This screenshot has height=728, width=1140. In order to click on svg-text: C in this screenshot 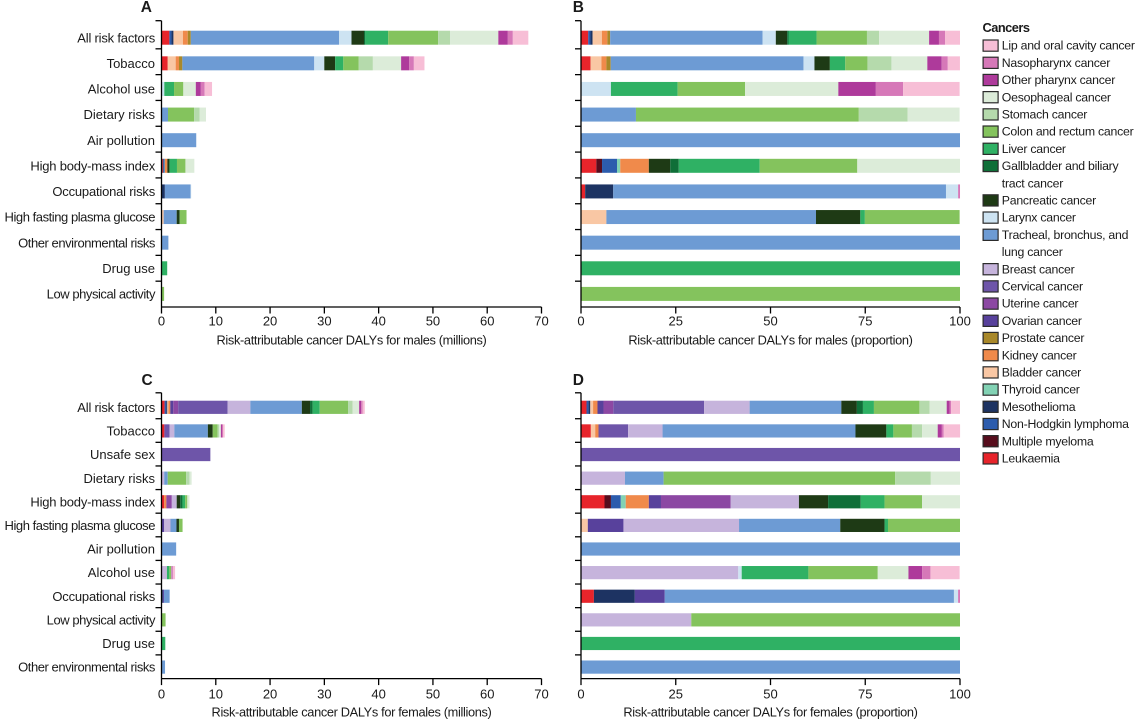, I will do `click(147, 380)`.